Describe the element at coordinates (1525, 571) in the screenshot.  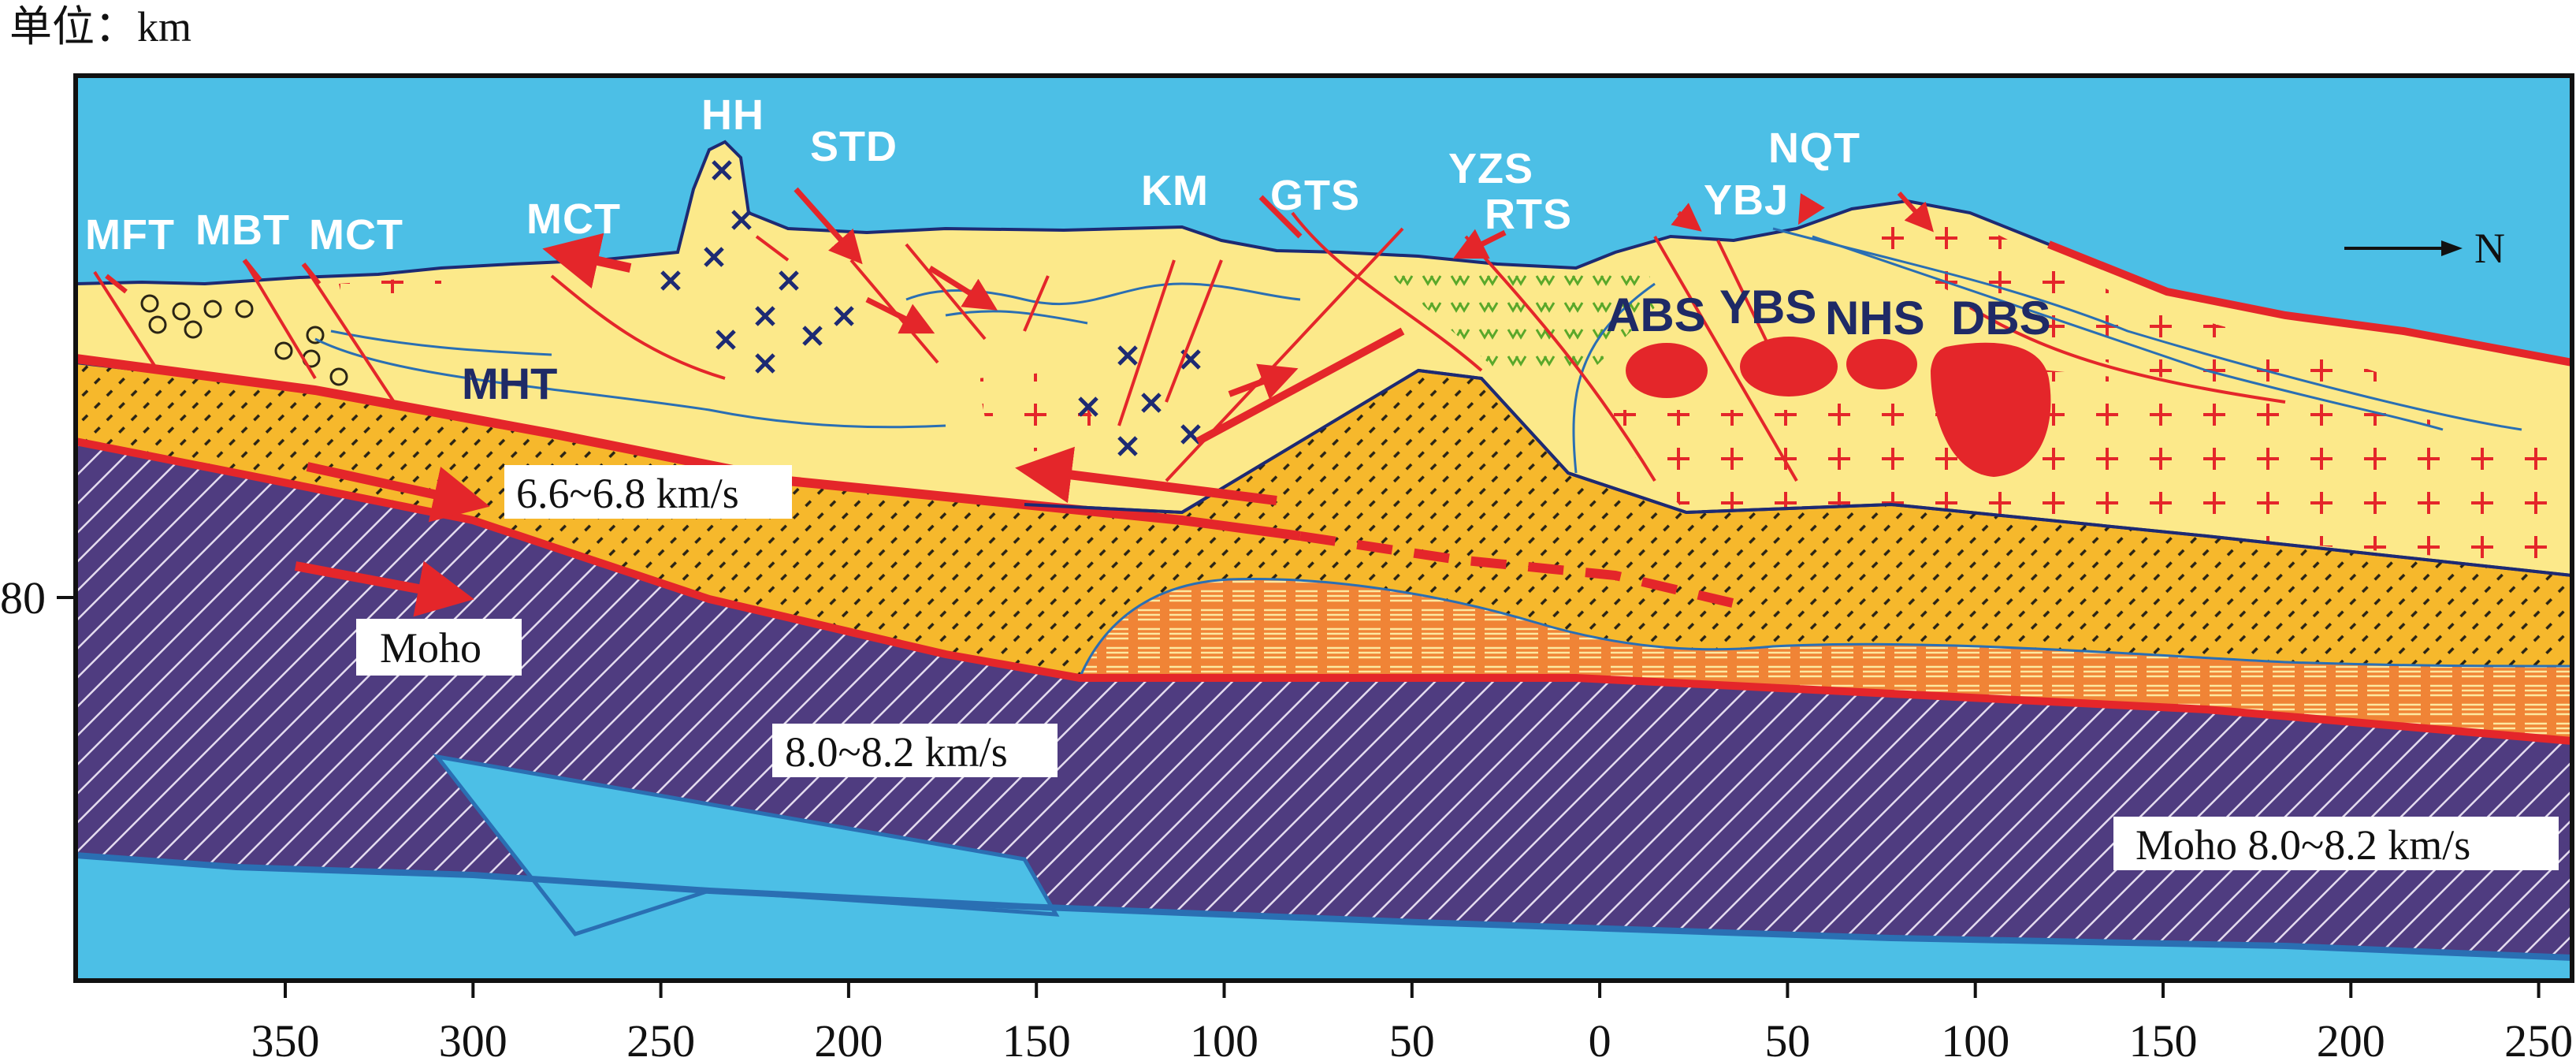
I see `mht-dashed-extension` at that location.